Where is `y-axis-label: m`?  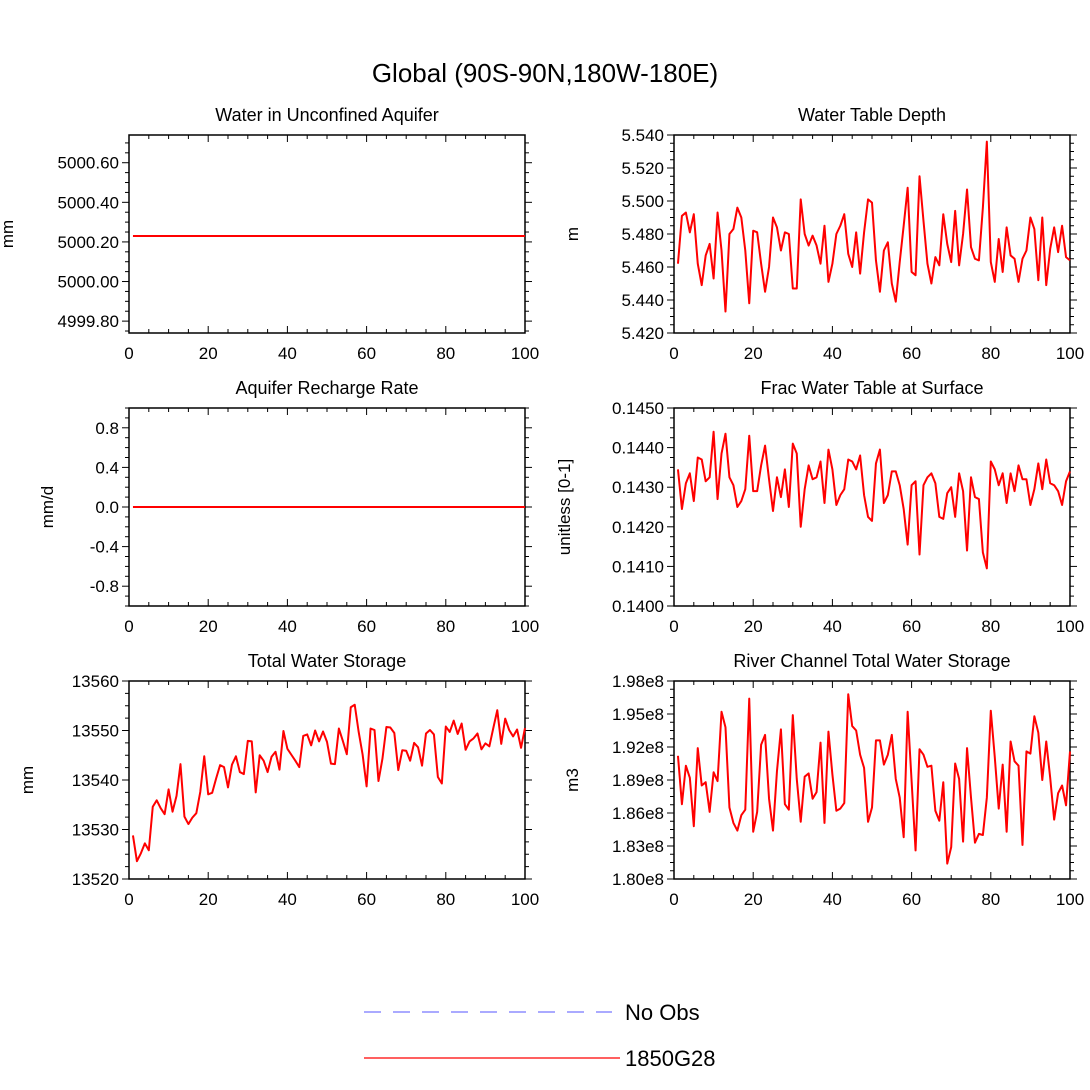 y-axis-label: m is located at coordinates (572, 234).